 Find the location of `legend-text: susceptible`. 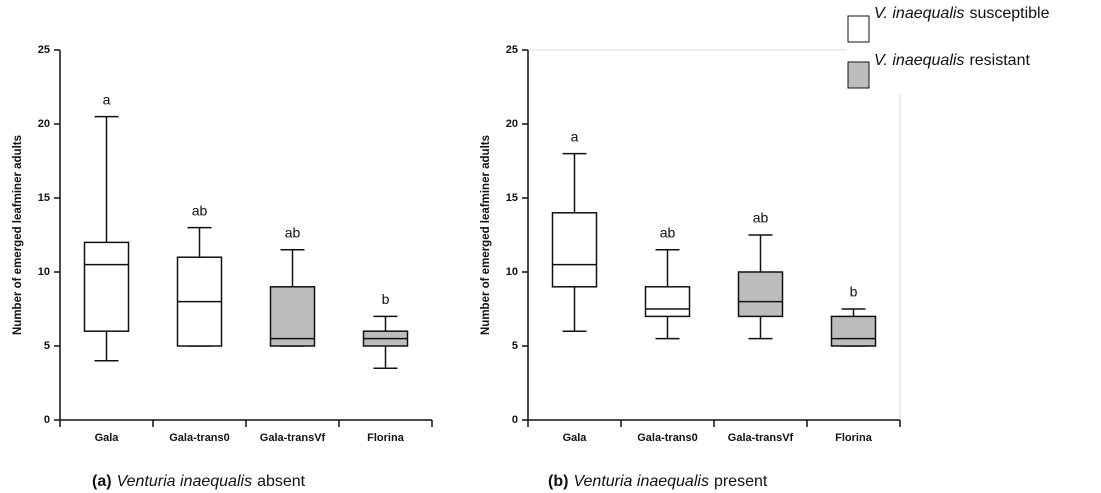

legend-text: susceptible is located at coordinates (1009, 13).